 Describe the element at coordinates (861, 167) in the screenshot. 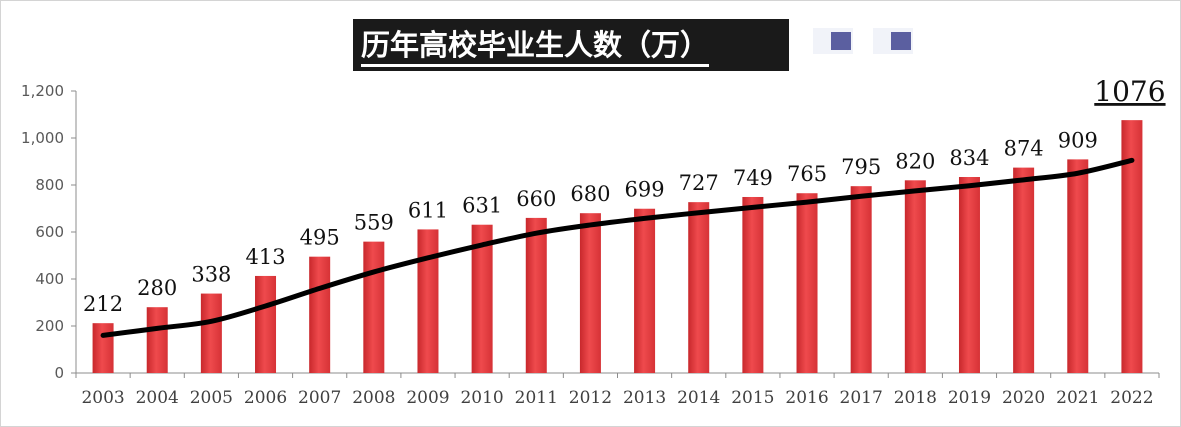

I see `data-label: 795` at that location.